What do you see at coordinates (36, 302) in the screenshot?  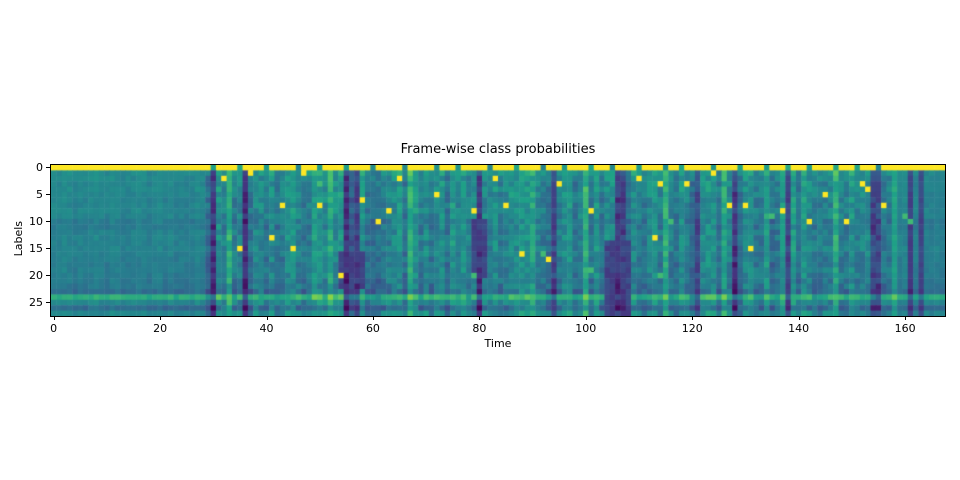 I see `y-tick-label: 25` at bounding box center [36, 302].